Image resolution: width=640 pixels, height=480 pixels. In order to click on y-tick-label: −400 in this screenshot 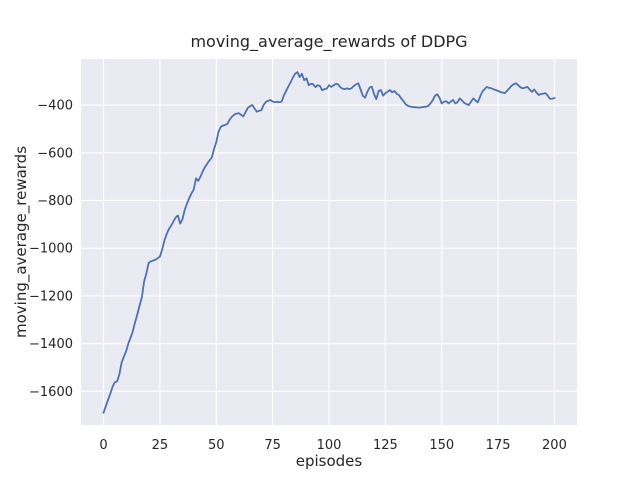, I will do `click(55, 106)`.